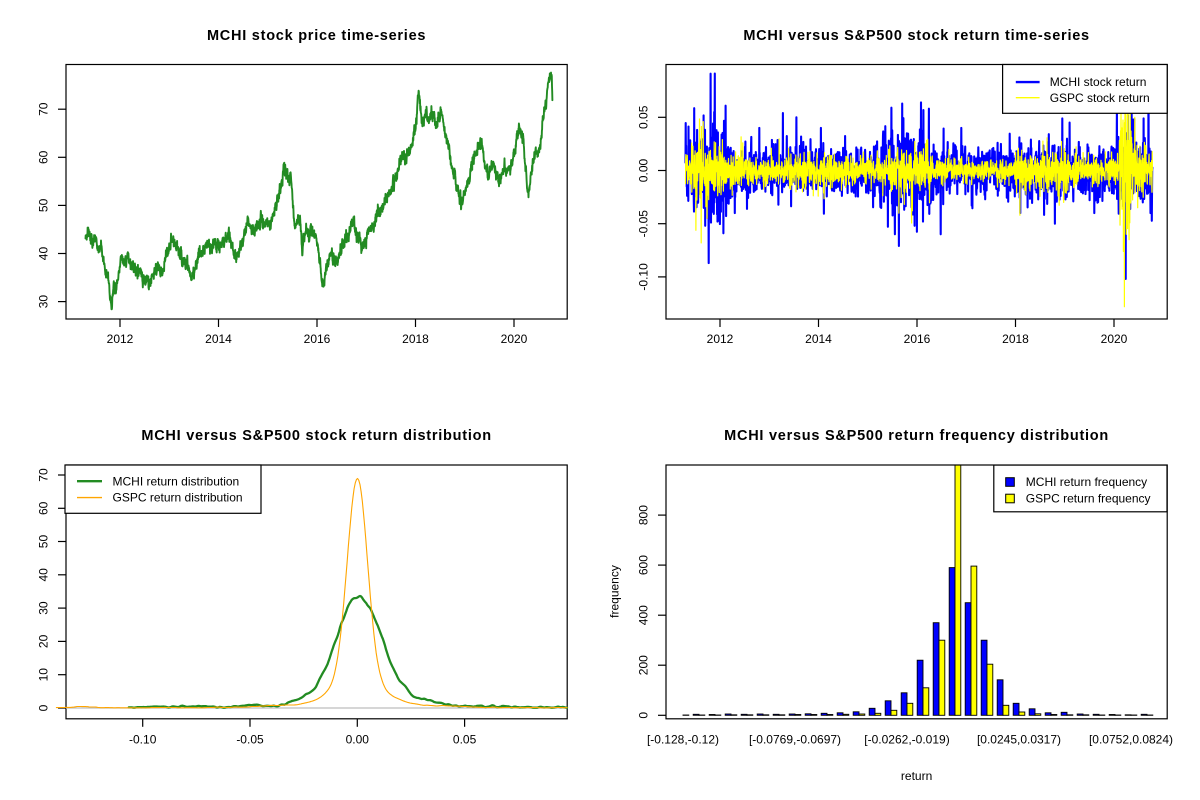 The image size is (1200, 800). What do you see at coordinates (644, 565) in the screenshot?
I see `svg-text: 600` at bounding box center [644, 565].